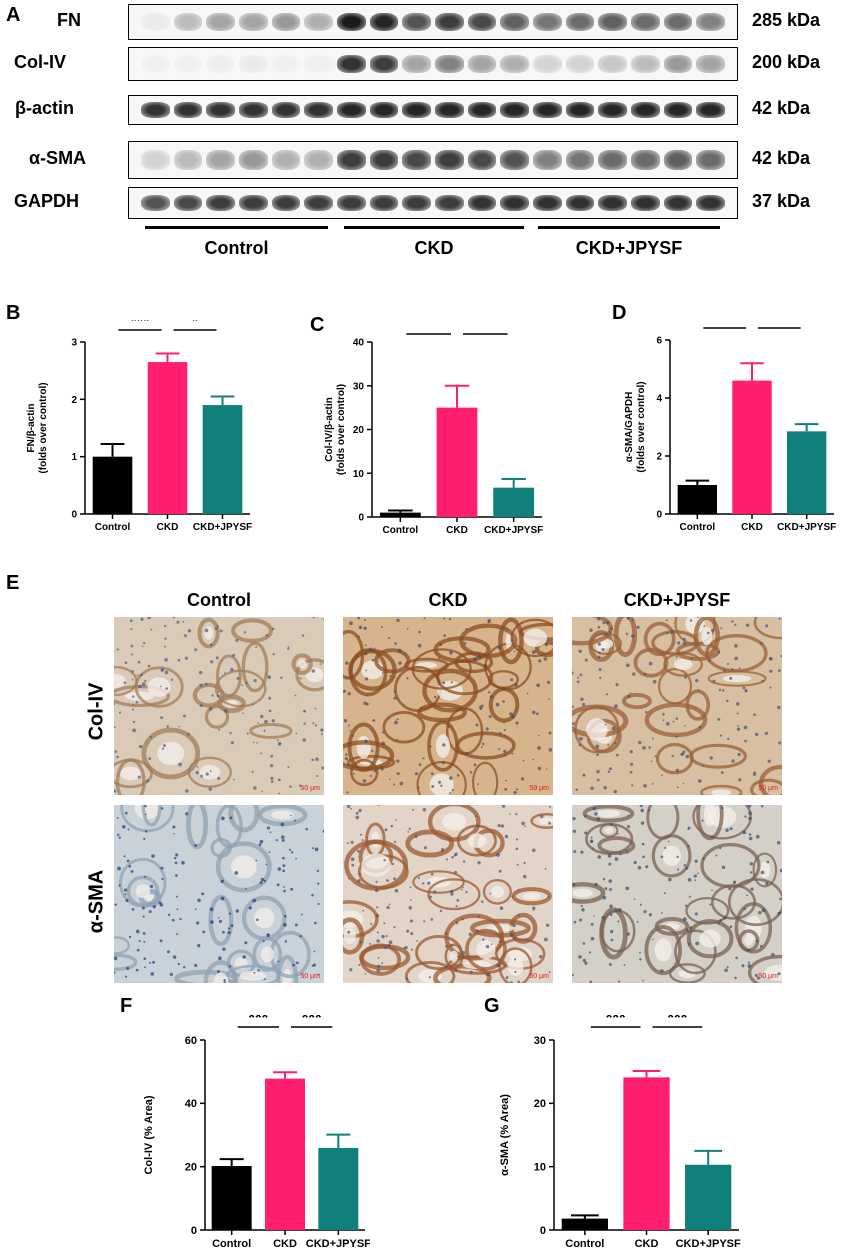 This screenshot has width=844, height=1253. What do you see at coordinates (677, 600) in the screenshot?
I see `ihc-col-ckd-jpysf: CKD+JPYSF` at bounding box center [677, 600].